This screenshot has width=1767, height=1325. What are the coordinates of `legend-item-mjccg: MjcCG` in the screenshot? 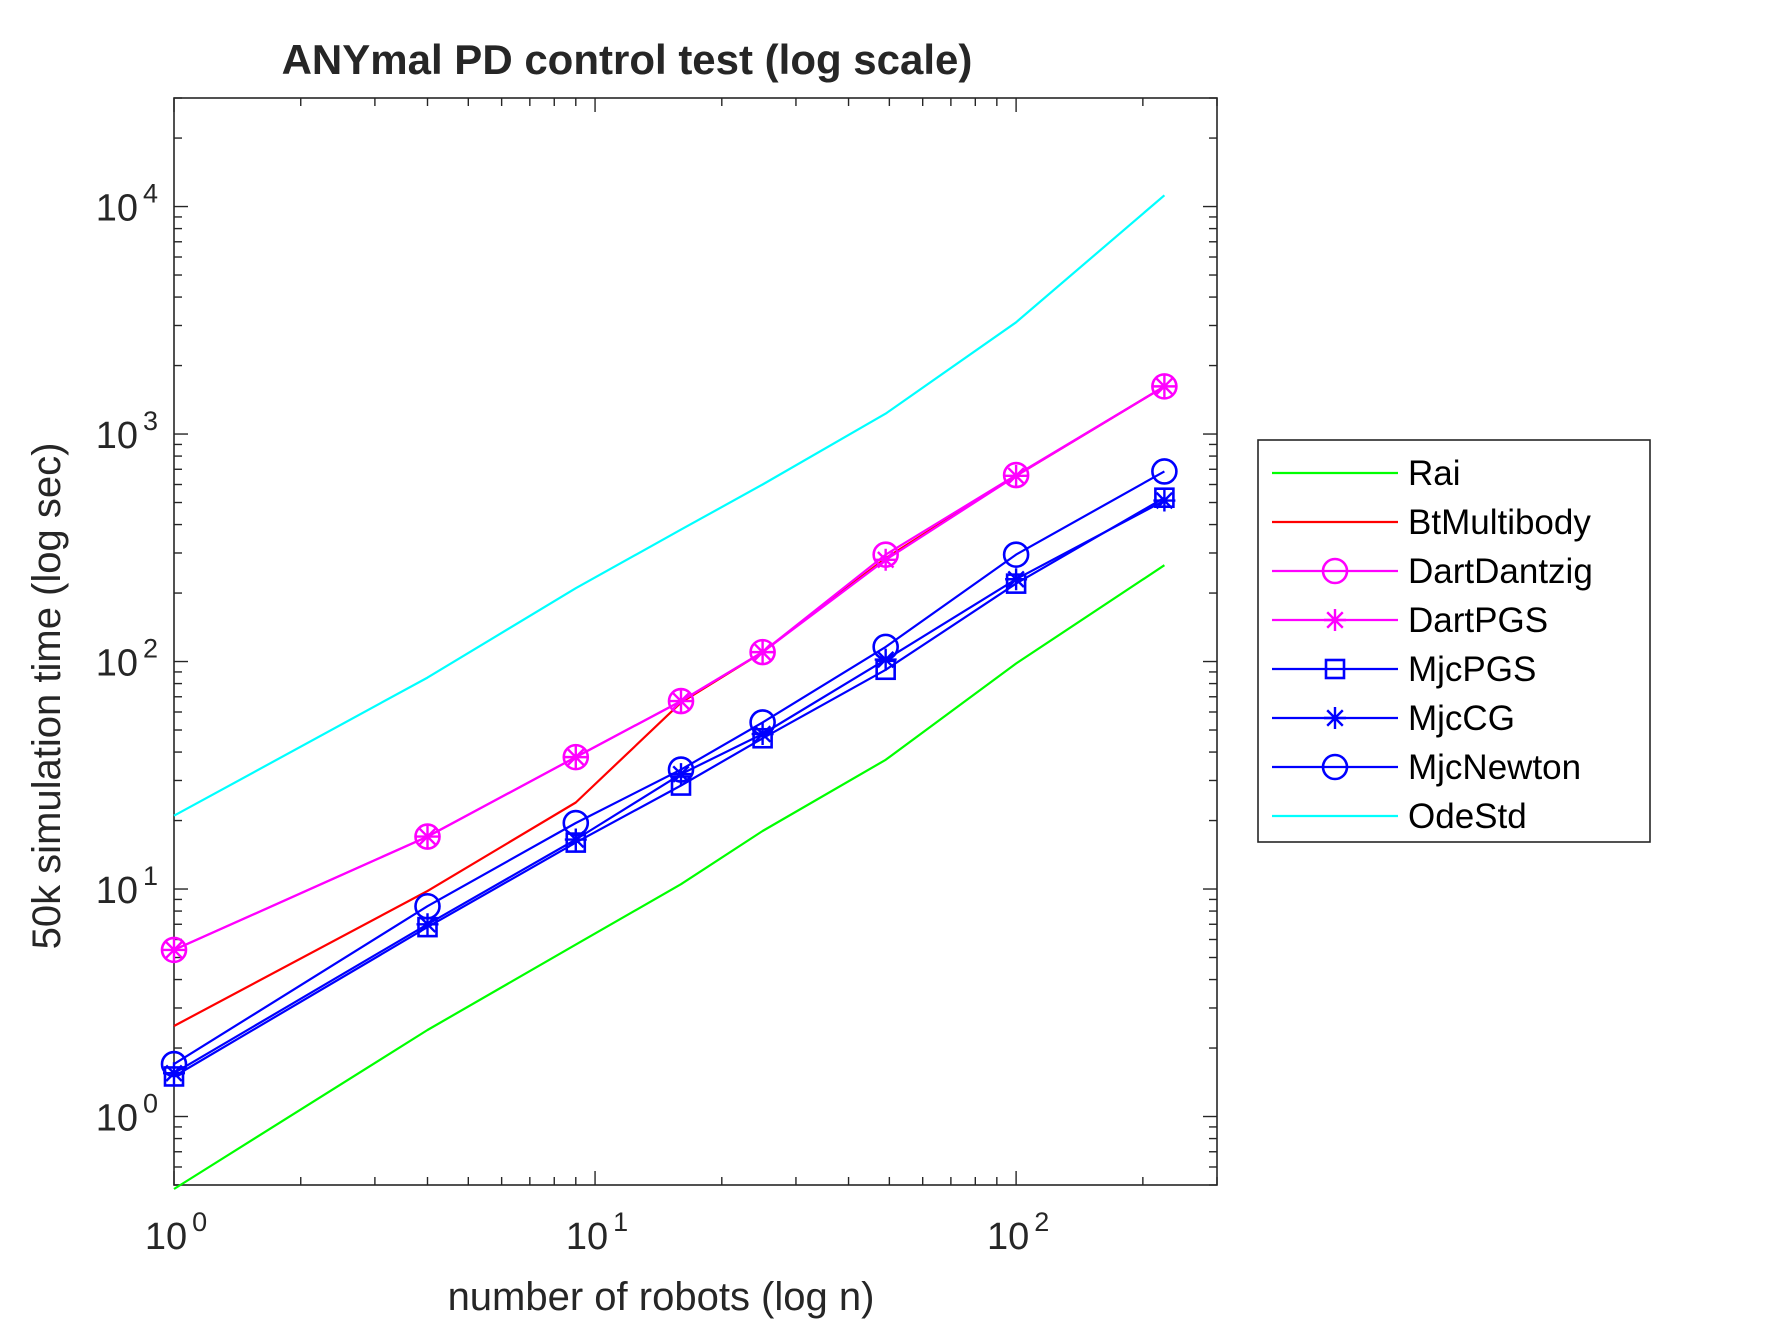 It's located at (1393, 718).